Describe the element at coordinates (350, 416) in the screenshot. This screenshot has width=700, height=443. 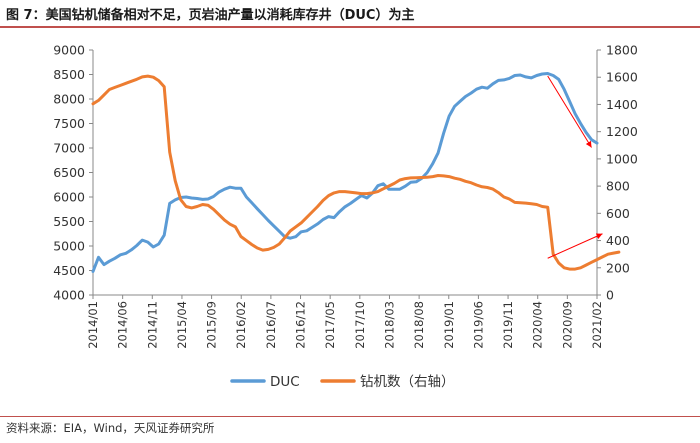
I see `footer-rule` at that location.